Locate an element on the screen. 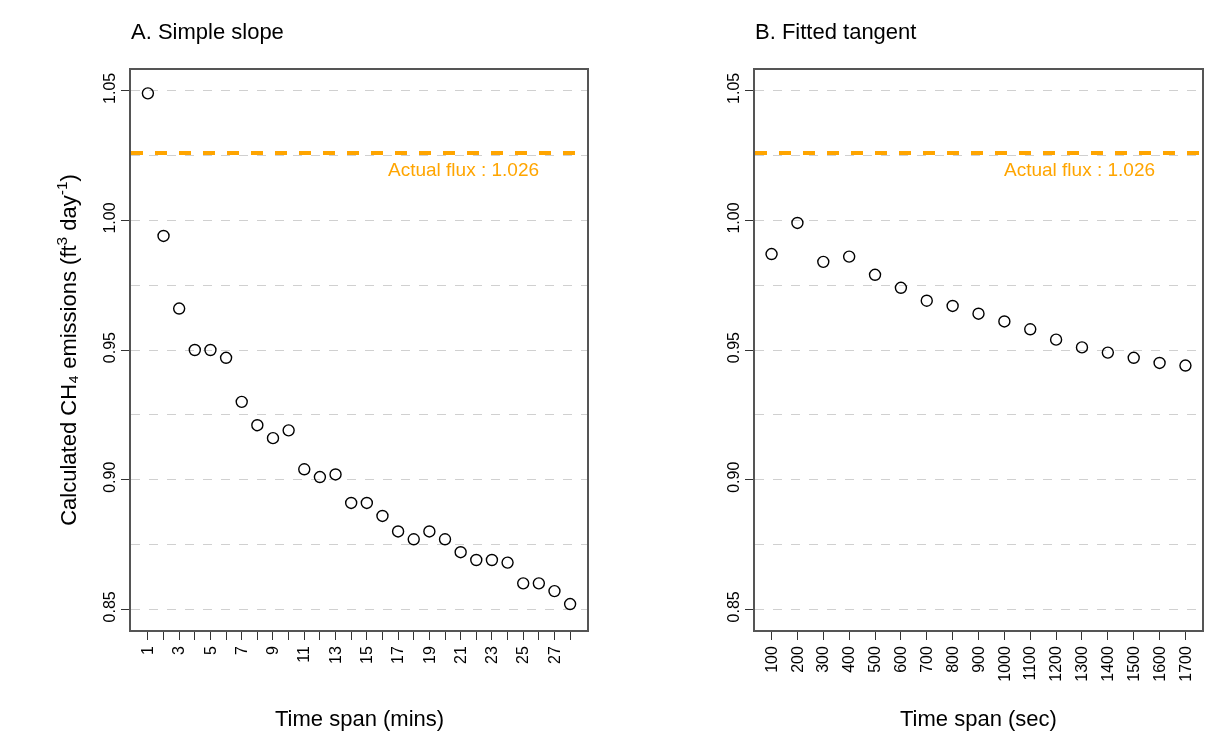 This screenshot has width=1208, height=740. x-tick-label: 5 is located at coordinates (210, 651).